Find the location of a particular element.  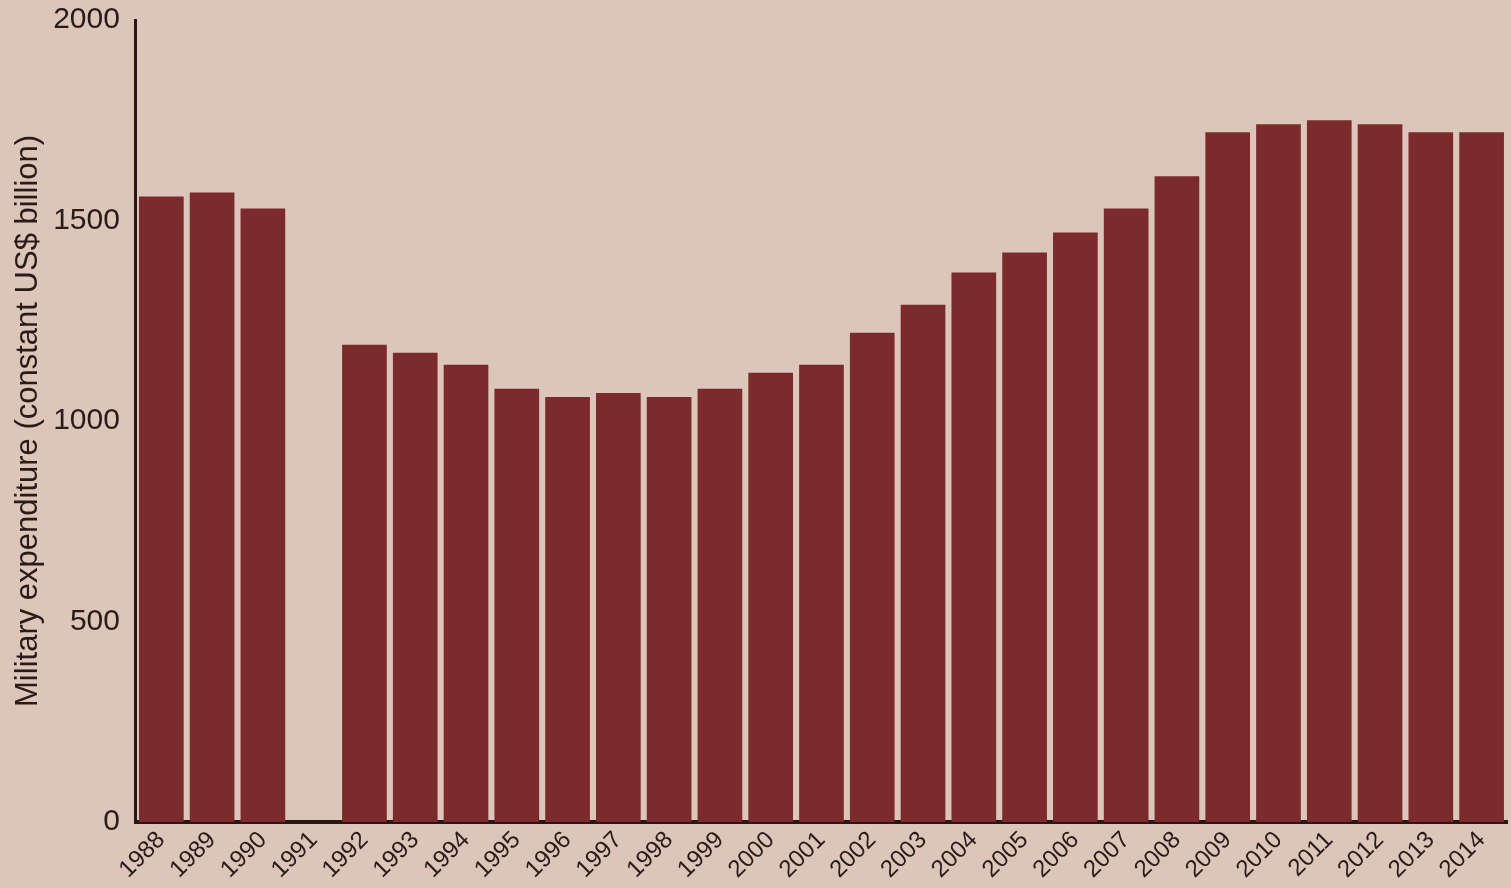

y-tick-label: 2000 is located at coordinates (86, 18).